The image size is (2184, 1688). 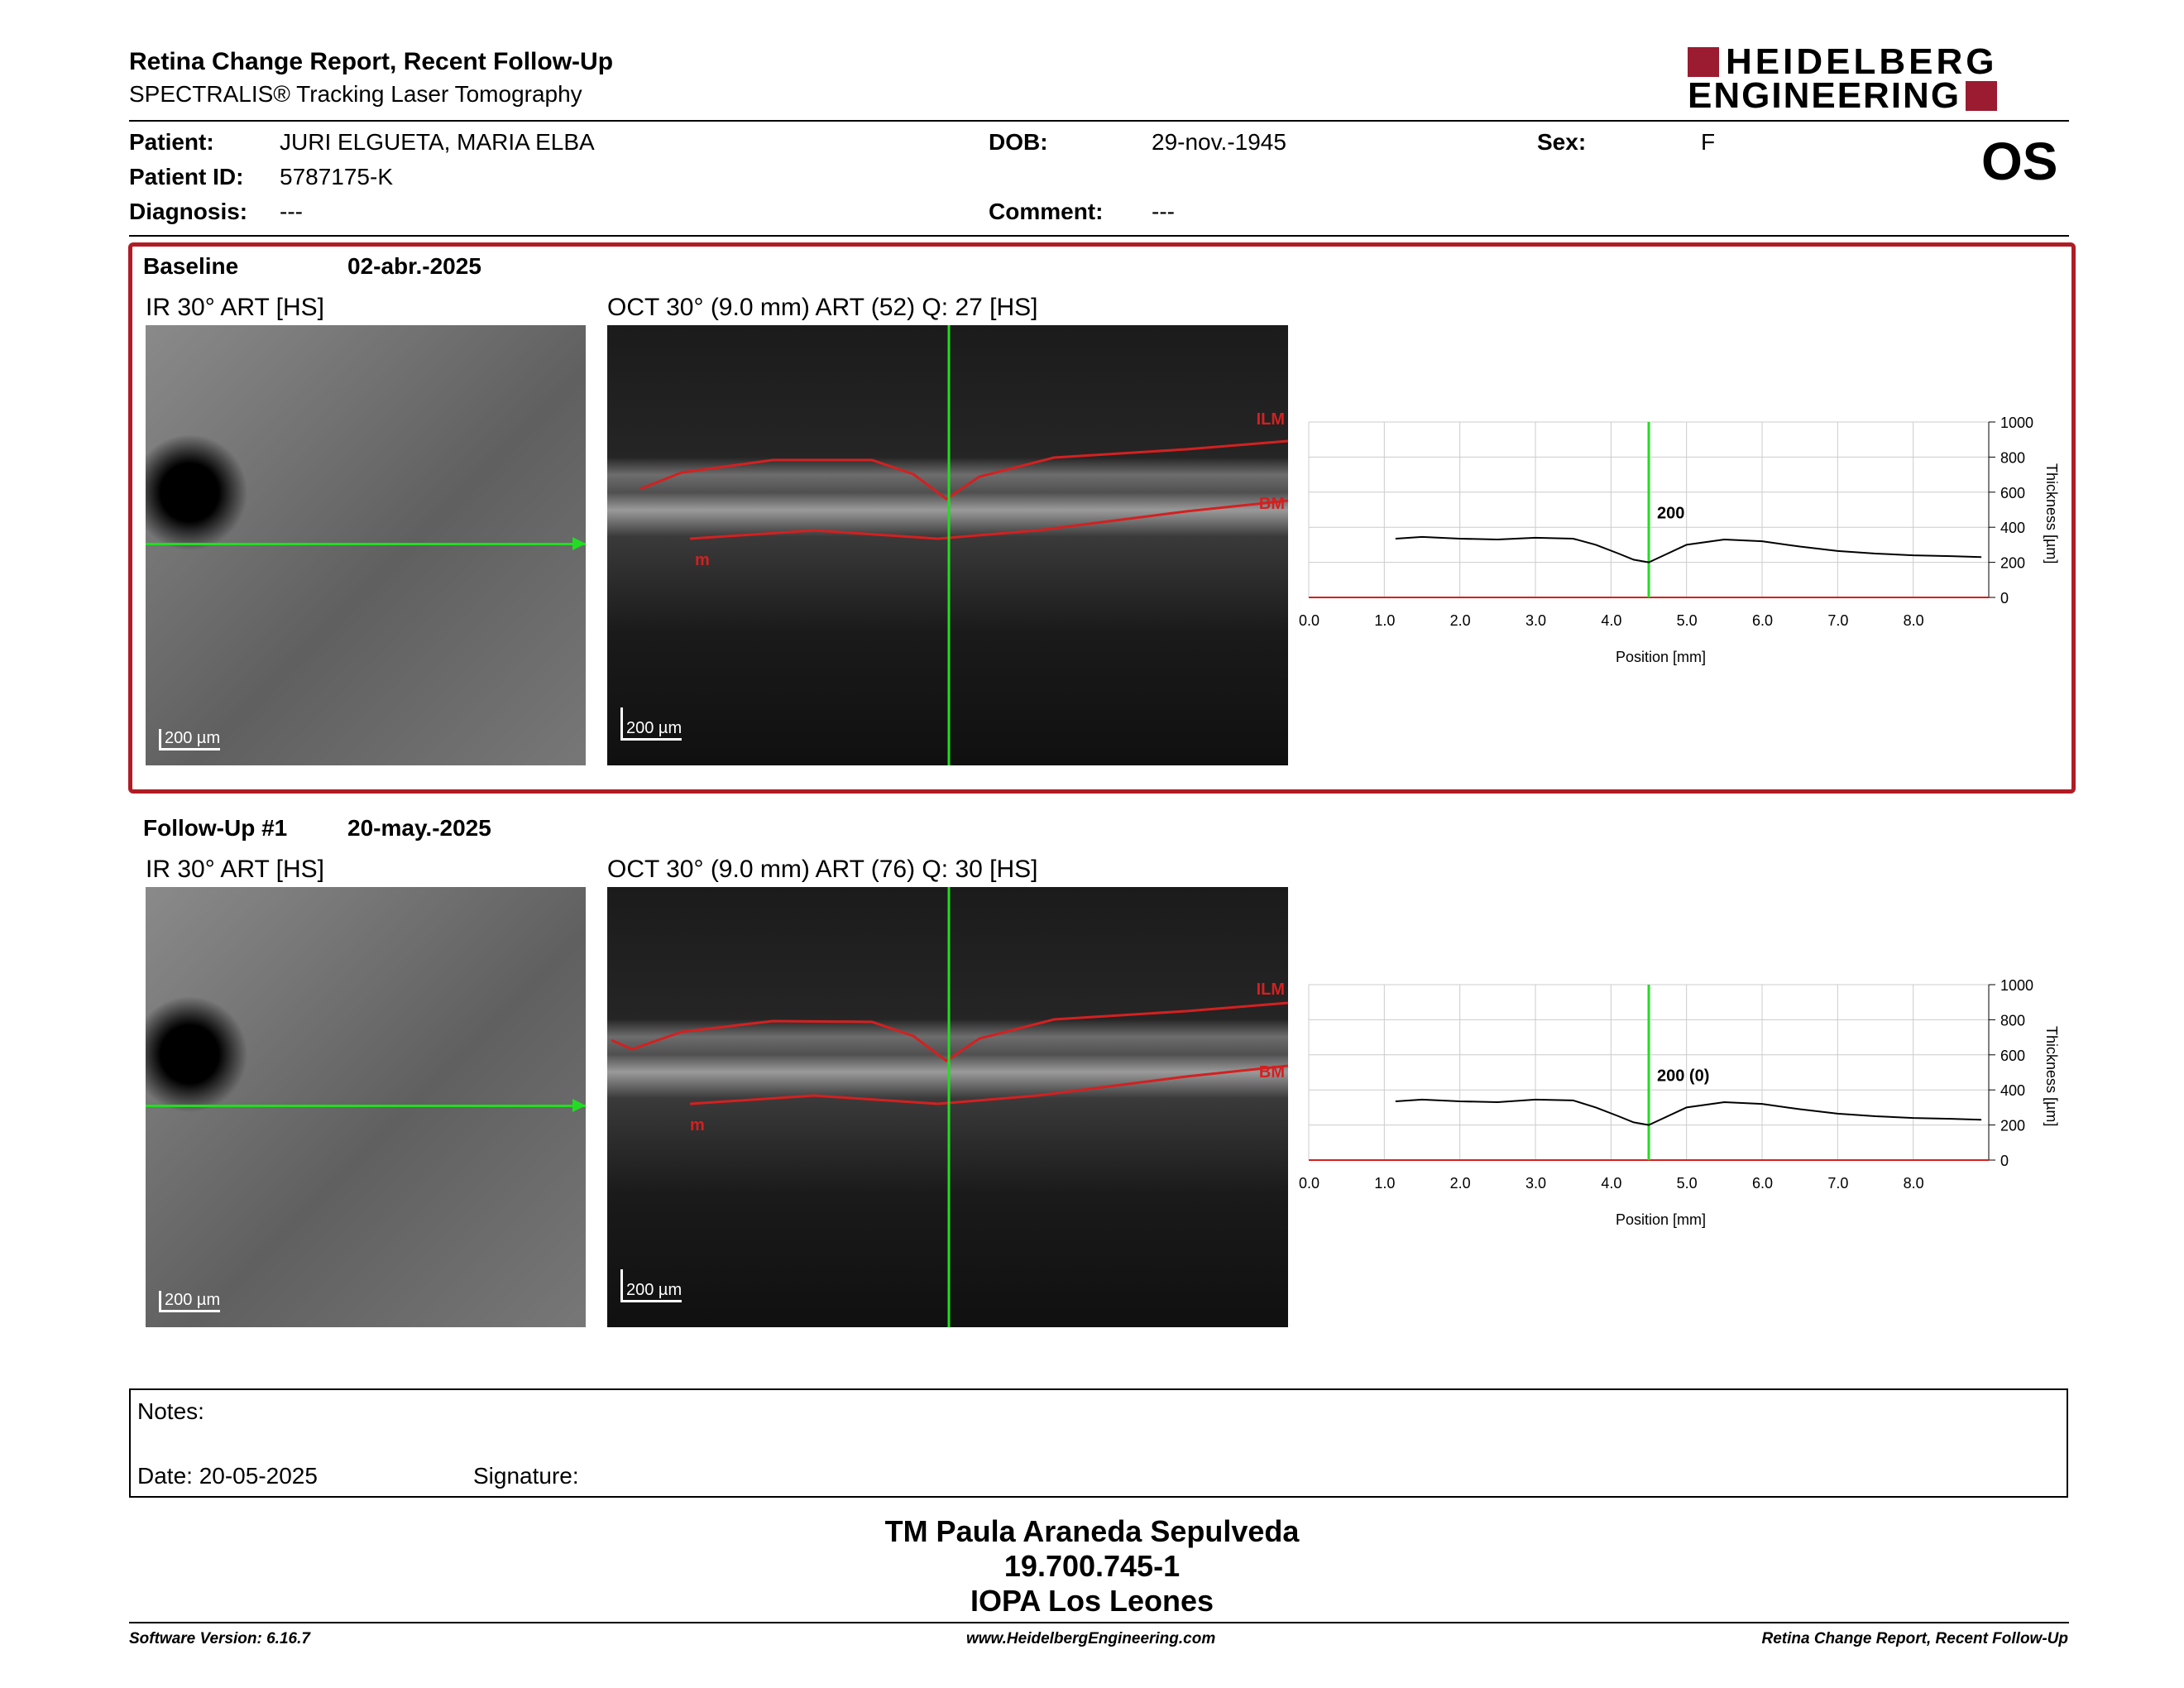 What do you see at coordinates (355, 94) in the screenshot?
I see `report-subtitle: SPECTRALIS® Tracking Laser Tomography` at bounding box center [355, 94].